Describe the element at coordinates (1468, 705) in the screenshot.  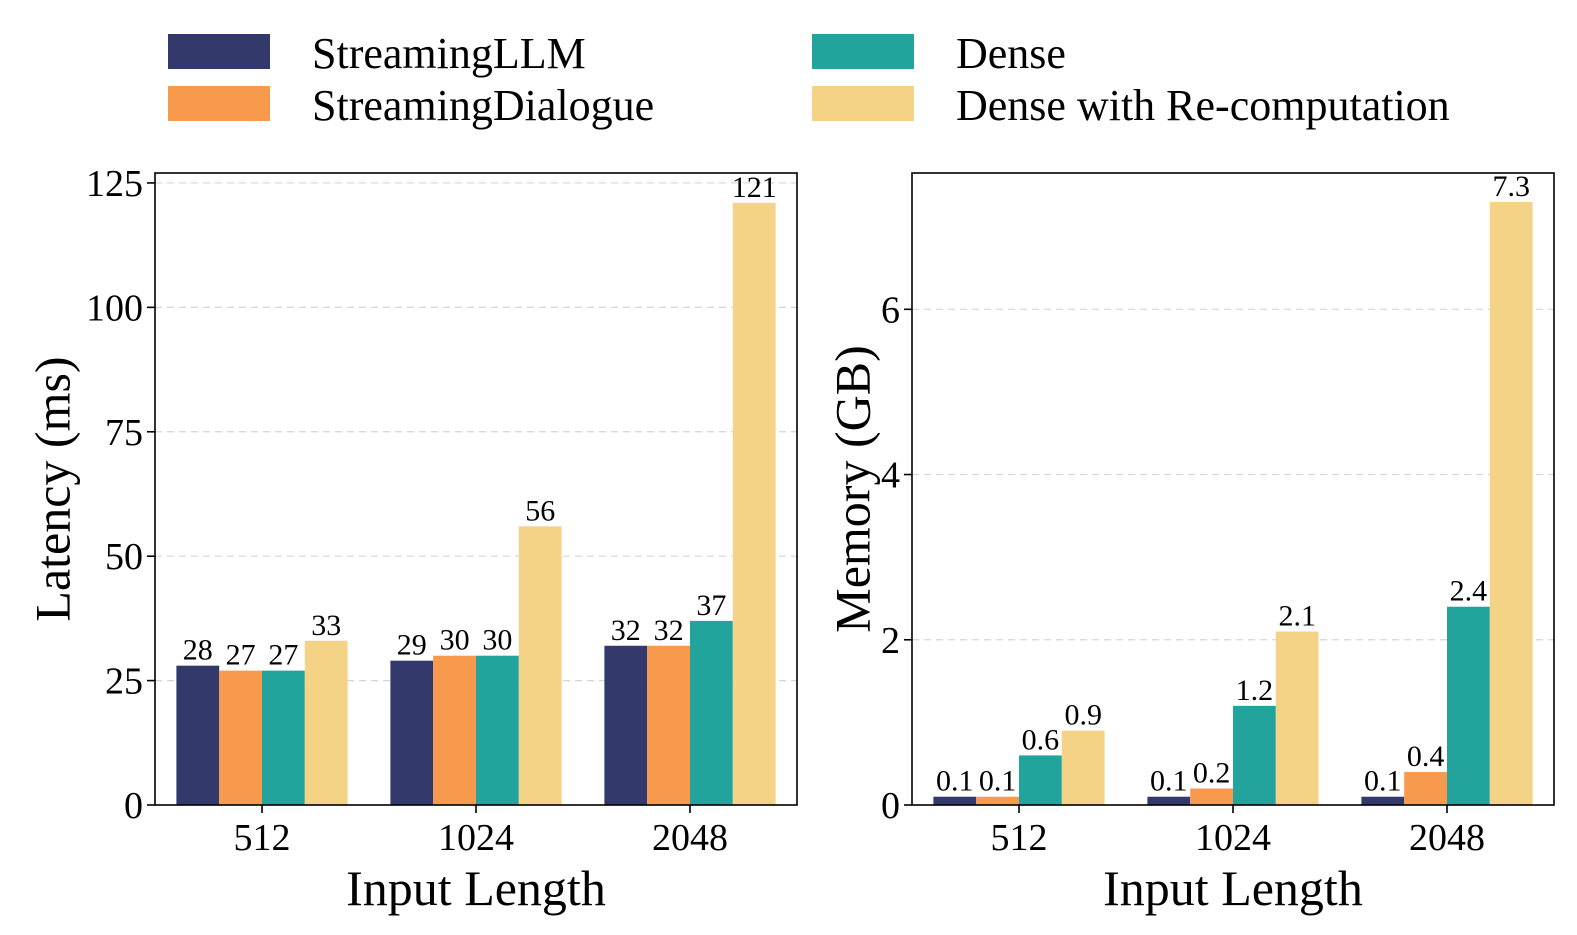
I see `memory-bar-dense-2048` at that location.